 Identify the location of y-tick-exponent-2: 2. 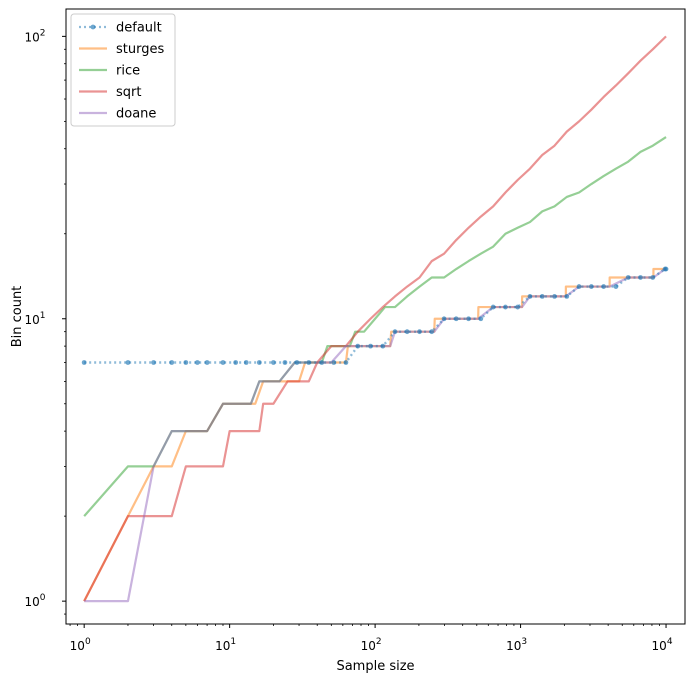
(43, 33).